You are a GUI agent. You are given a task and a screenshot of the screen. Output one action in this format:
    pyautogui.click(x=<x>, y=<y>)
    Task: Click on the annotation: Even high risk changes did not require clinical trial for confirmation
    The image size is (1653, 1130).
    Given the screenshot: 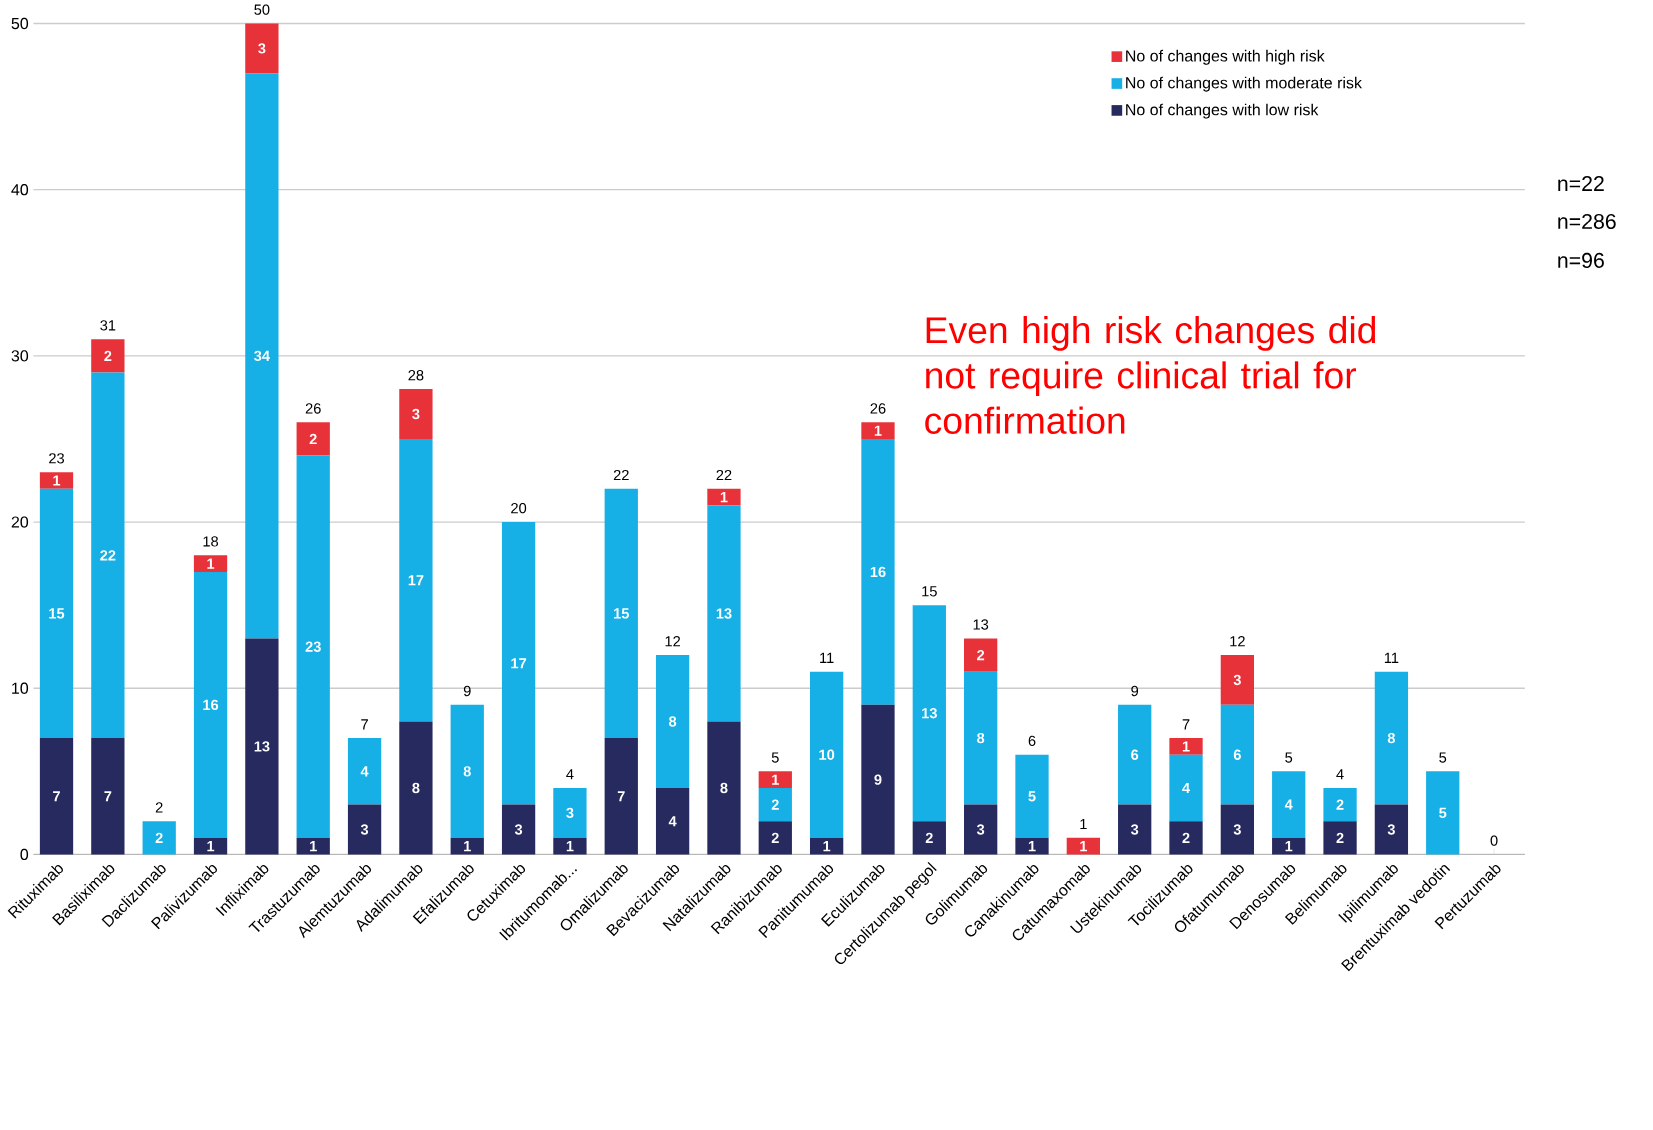 What is the action you would take?
    pyautogui.click(x=1150, y=374)
    